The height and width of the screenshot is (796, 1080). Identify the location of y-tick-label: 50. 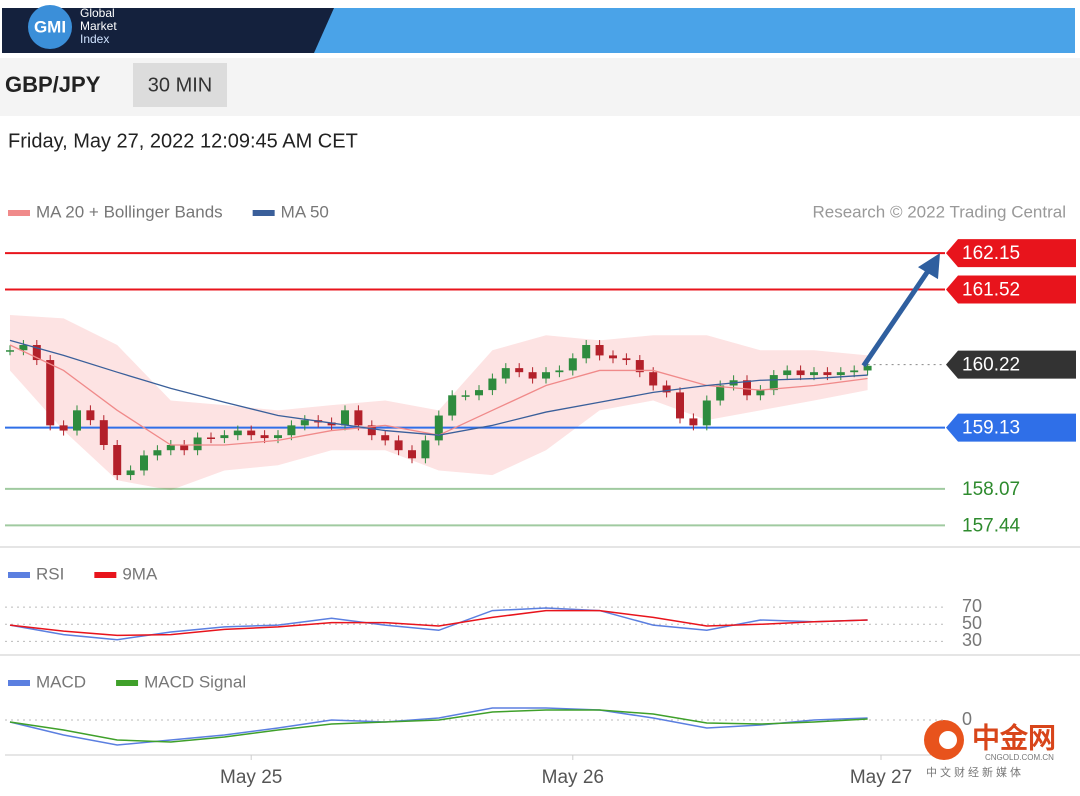
(972, 623).